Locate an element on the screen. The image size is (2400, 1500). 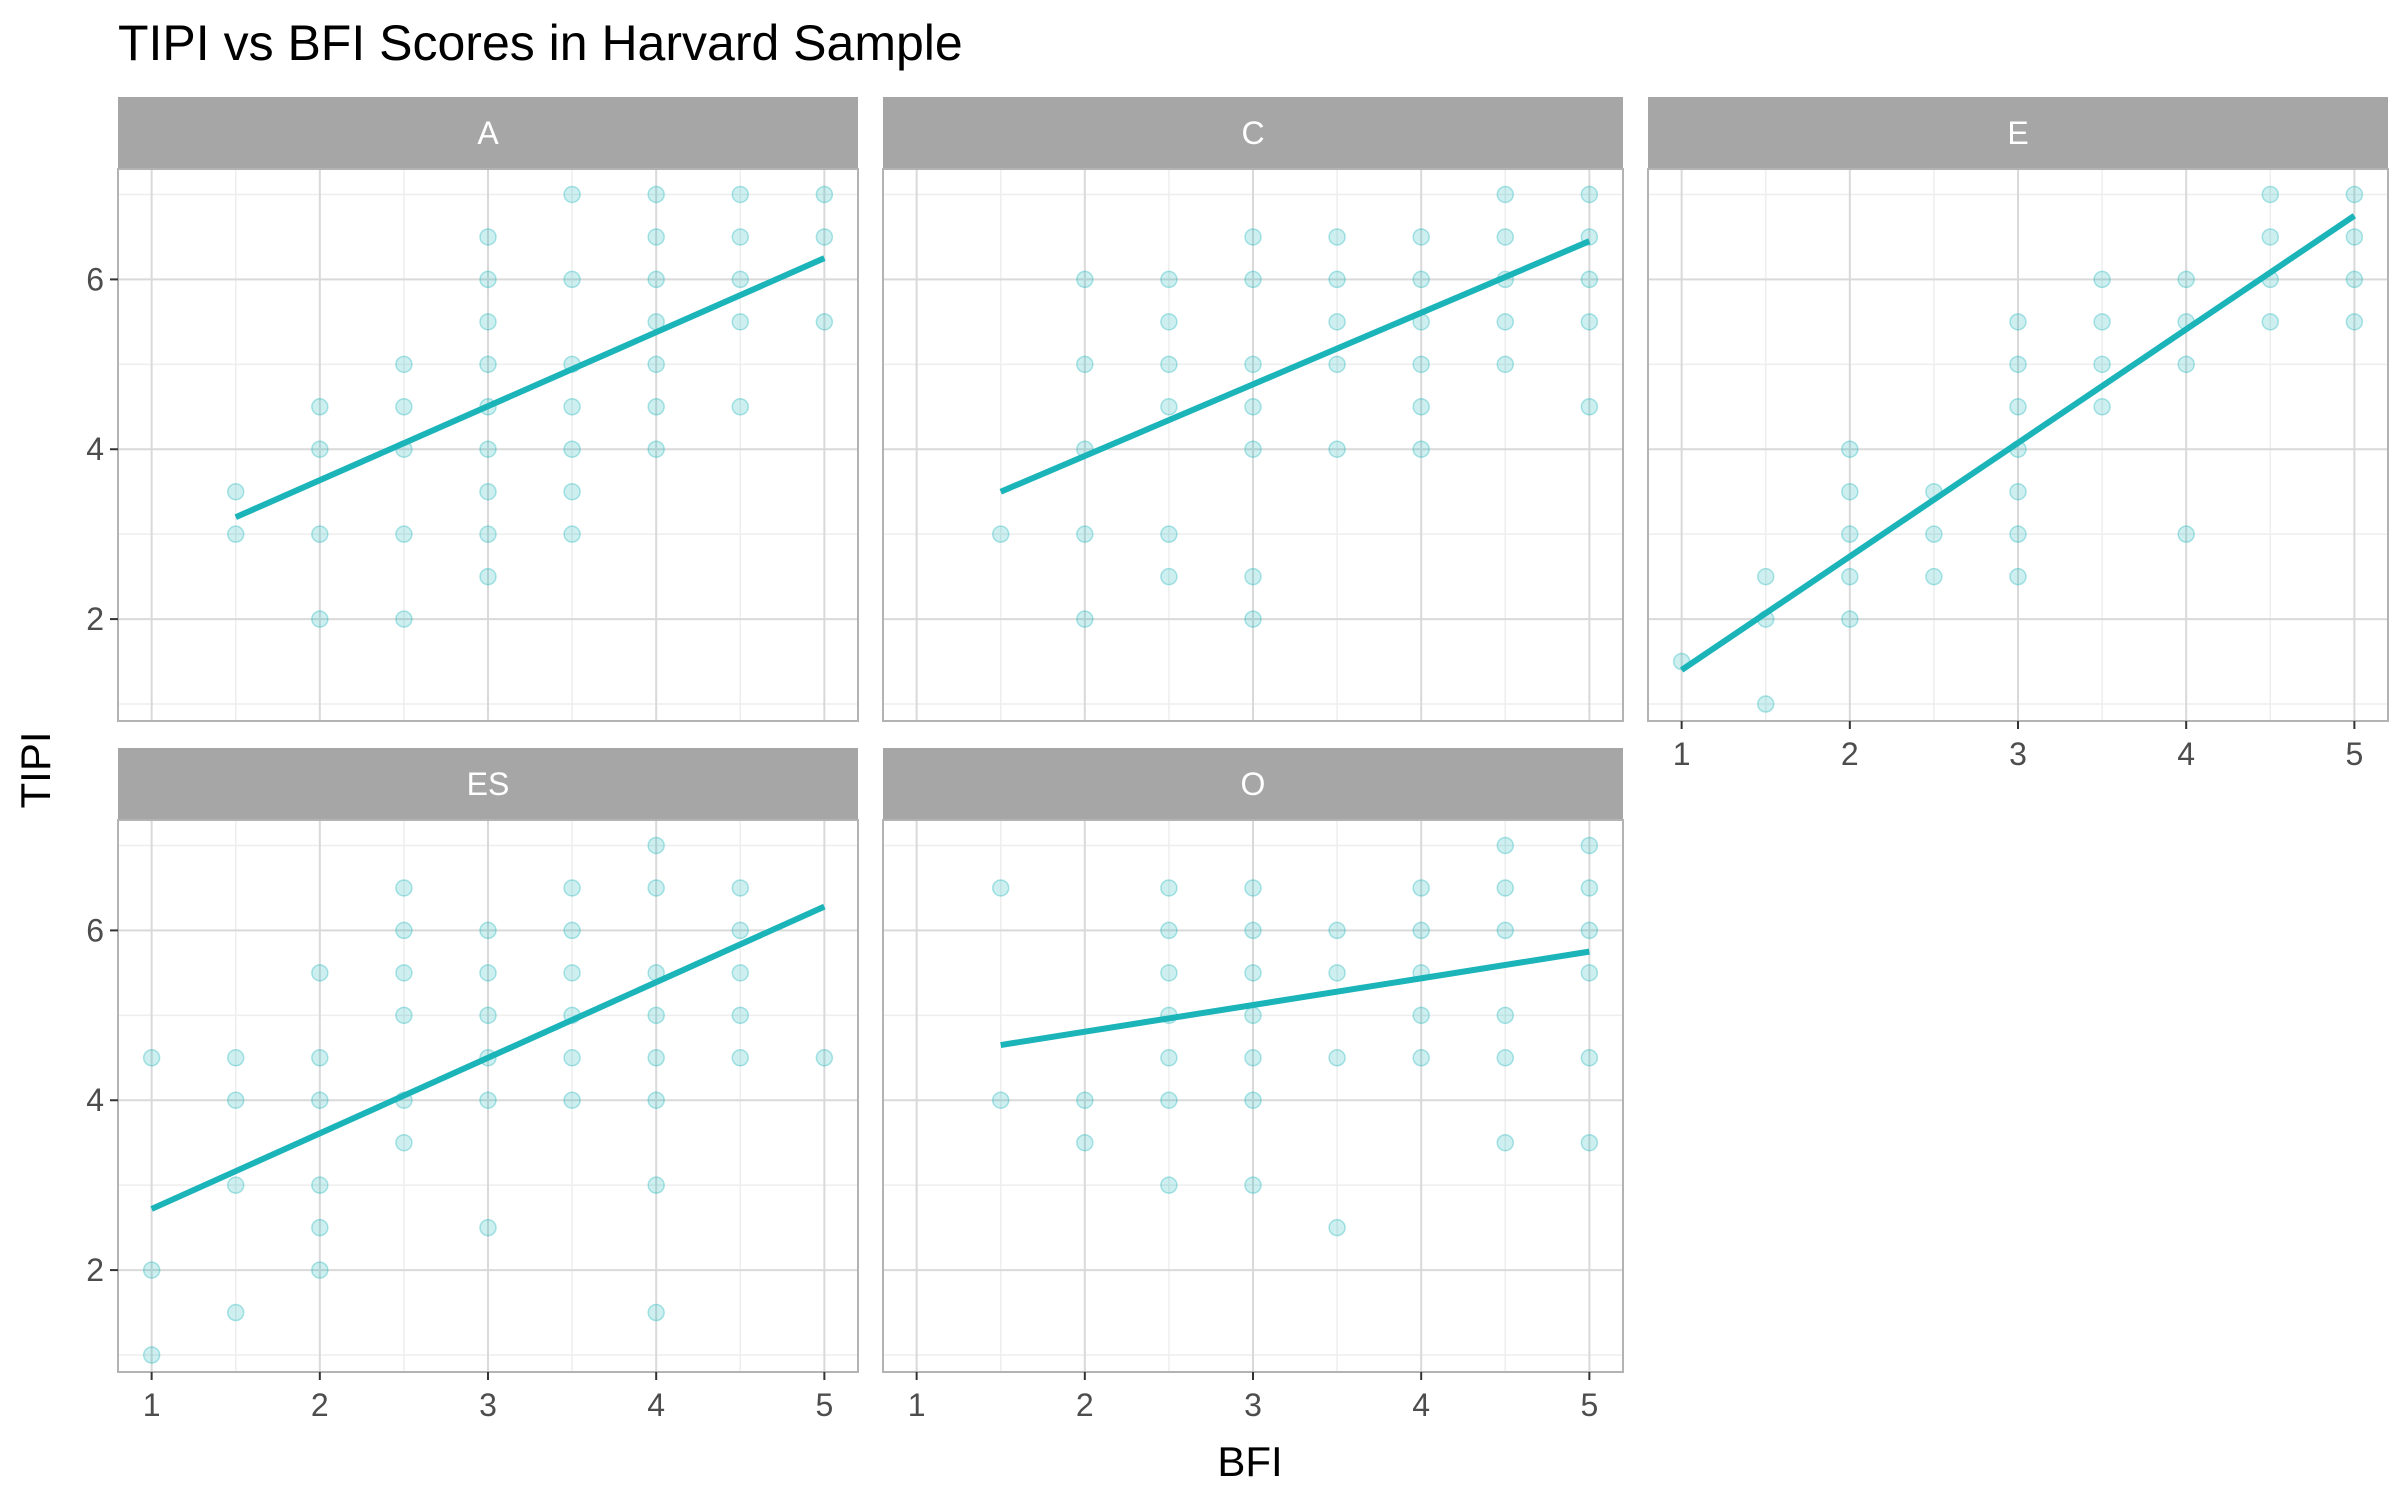
x-tick-label: 4 is located at coordinates (1421, 1405).